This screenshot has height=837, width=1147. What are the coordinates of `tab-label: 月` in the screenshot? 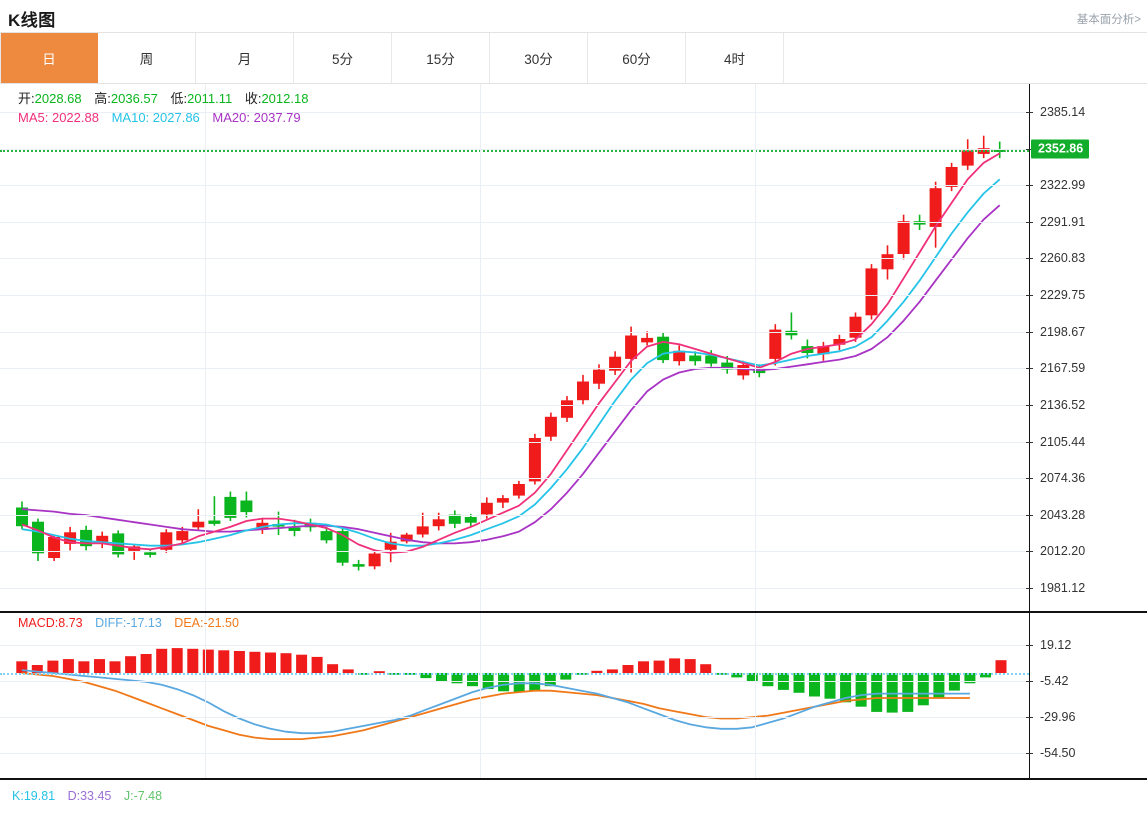 It's located at (244, 59).